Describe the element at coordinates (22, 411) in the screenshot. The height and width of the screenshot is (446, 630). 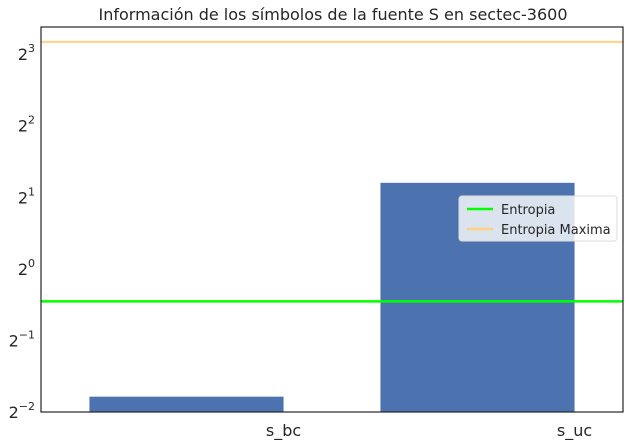
I see `y-tick-label: 2−2` at that location.